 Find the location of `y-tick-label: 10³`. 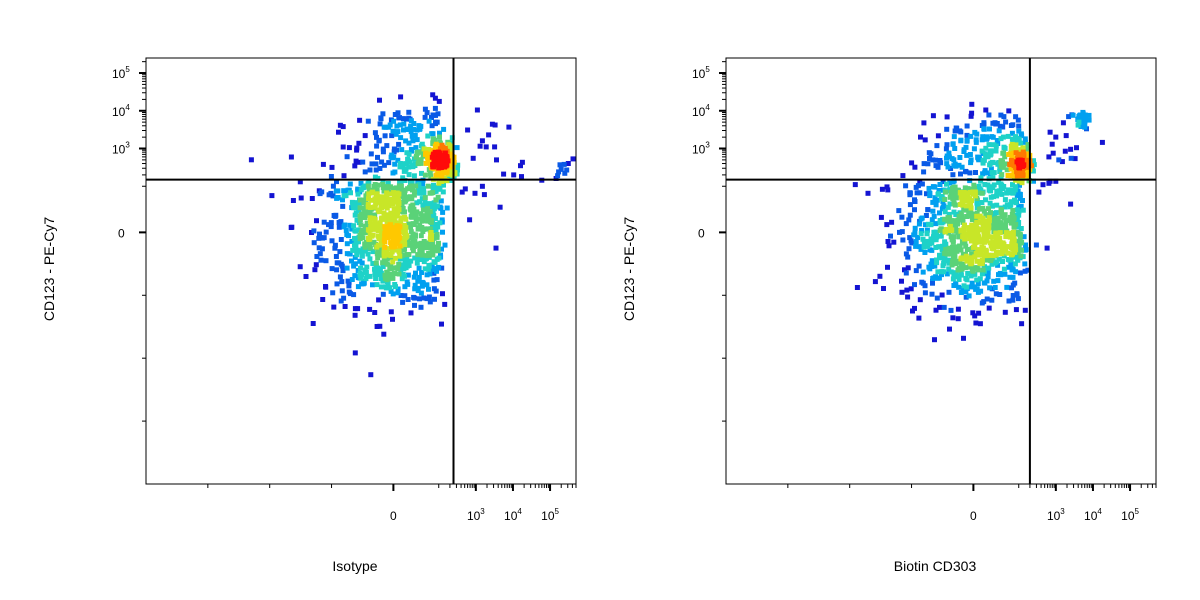

y-tick-label: 10³ is located at coordinates (121, 149).